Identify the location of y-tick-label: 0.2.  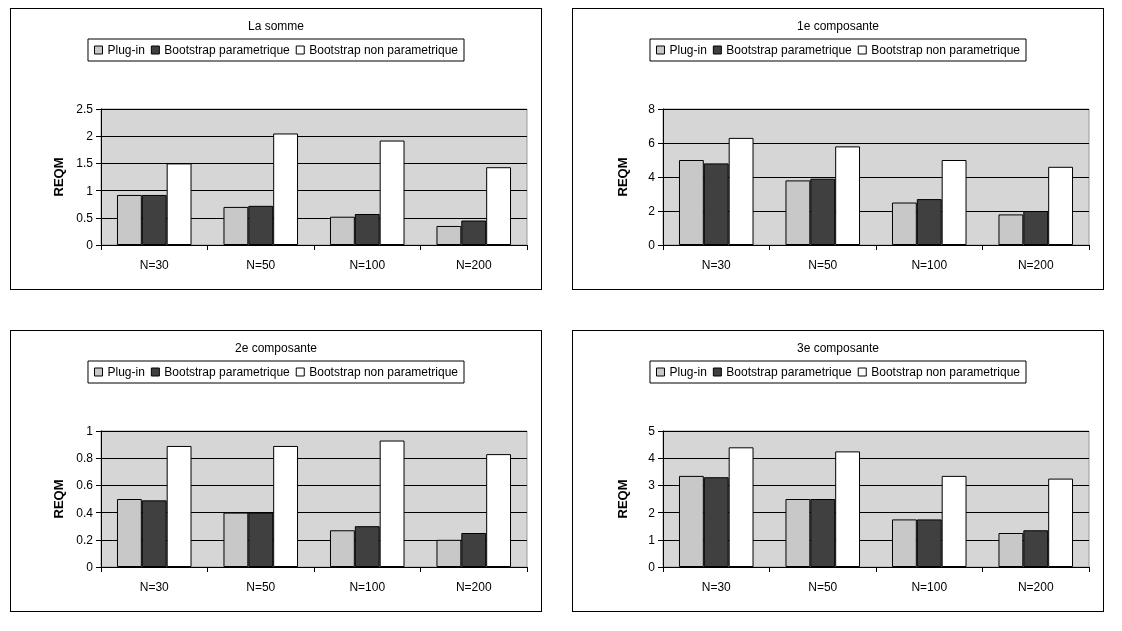
(85, 539).